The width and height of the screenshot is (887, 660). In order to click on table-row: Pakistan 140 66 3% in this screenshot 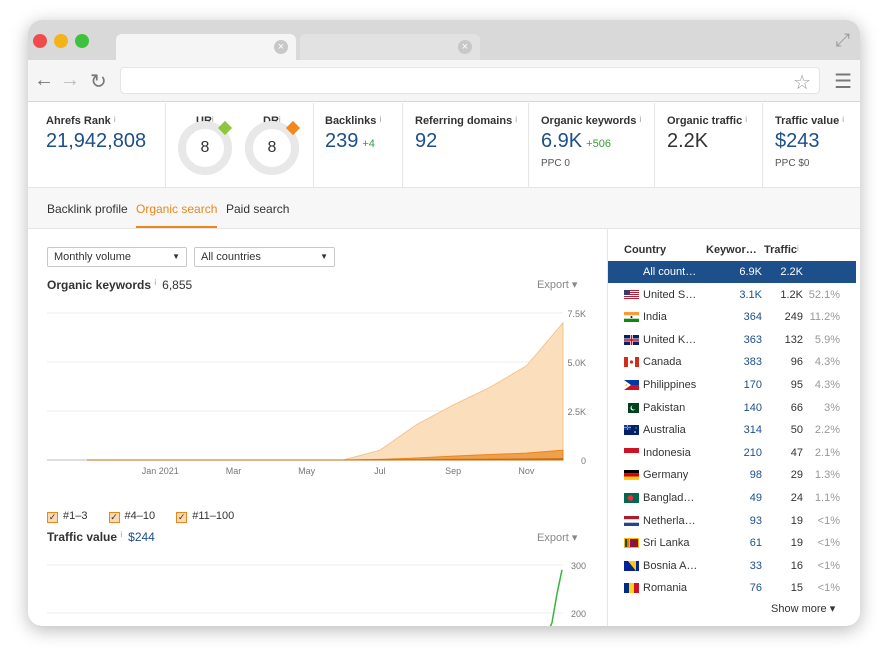, I will do `click(732, 408)`.